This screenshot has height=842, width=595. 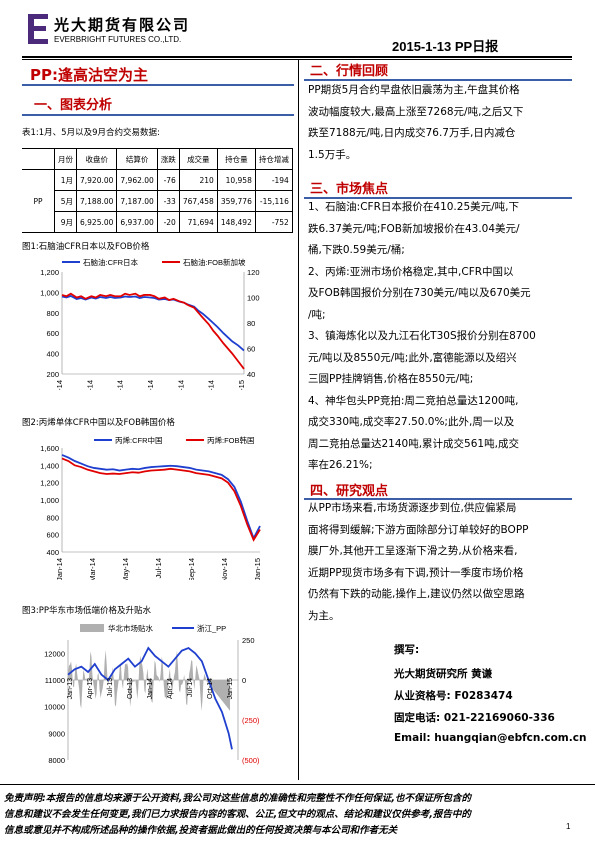 What do you see at coordinates (139, 440) in the screenshot?
I see `legend-label: 丙烯:CFR中国` at bounding box center [139, 440].